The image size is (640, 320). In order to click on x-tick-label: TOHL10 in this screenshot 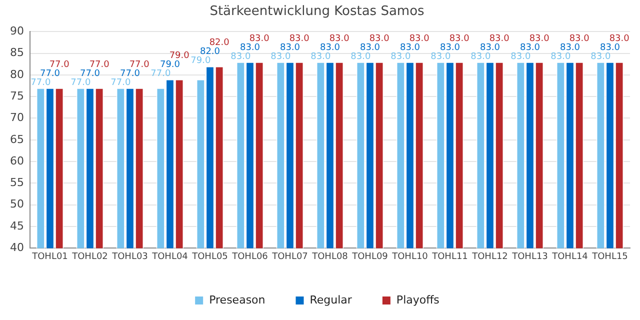, I will do `click(409, 257)`.